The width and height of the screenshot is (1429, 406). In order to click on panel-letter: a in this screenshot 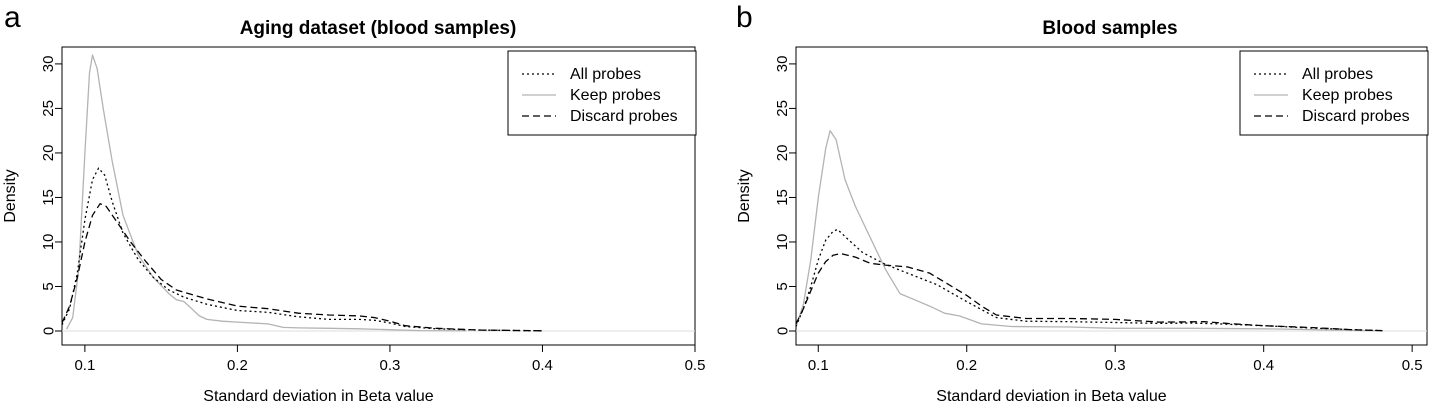, I will do `click(12, 17)`.